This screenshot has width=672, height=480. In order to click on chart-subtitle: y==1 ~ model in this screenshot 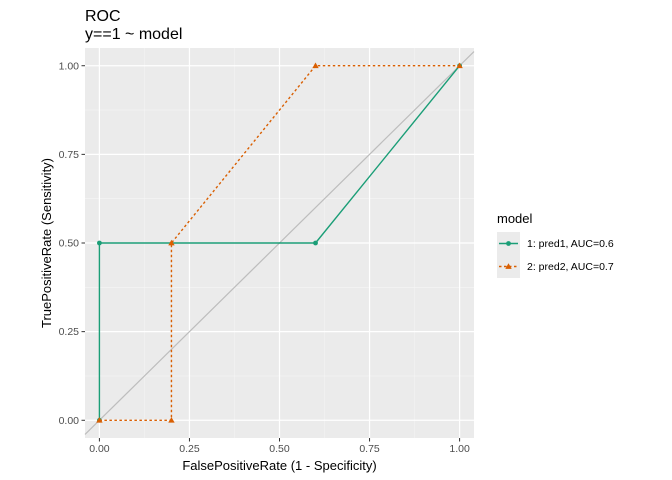, I will do `click(133, 34)`.